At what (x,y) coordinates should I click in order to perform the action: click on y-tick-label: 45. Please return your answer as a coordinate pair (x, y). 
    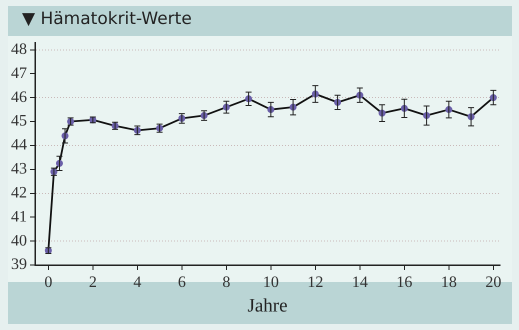
    Looking at the image, I should click on (19, 121).